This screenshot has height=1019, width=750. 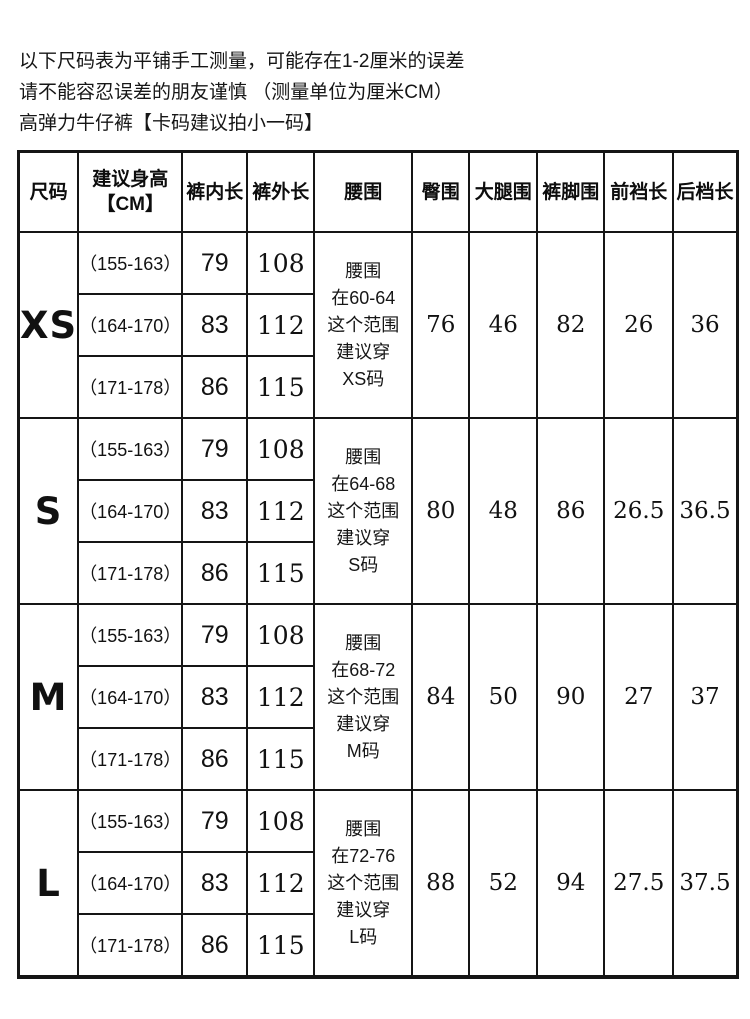 What do you see at coordinates (236, 92) in the screenshot?
I see `note-line-caution: 请不能容忍误差的朋友谨慎 （测量单位为厘米CM）` at bounding box center [236, 92].